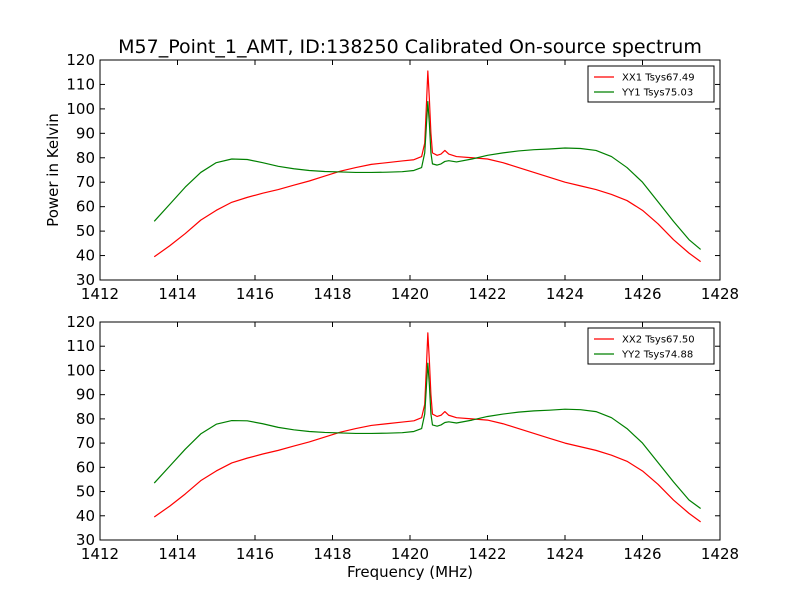  I want to click on legend-entry-label: XX2 Tsys67.50, so click(658, 340).